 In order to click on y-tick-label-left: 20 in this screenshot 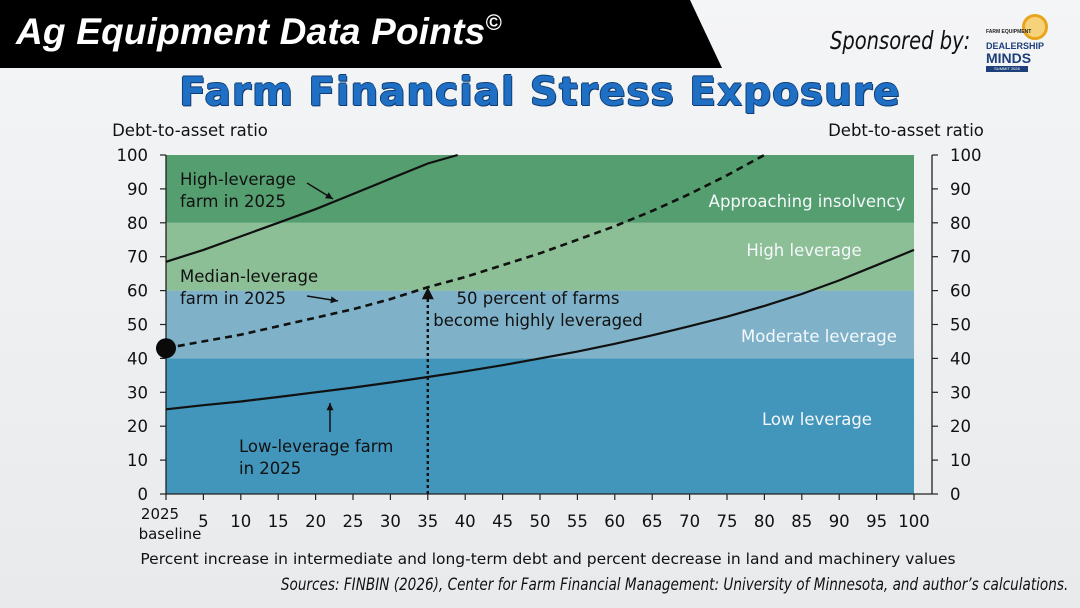, I will do `click(137, 426)`.